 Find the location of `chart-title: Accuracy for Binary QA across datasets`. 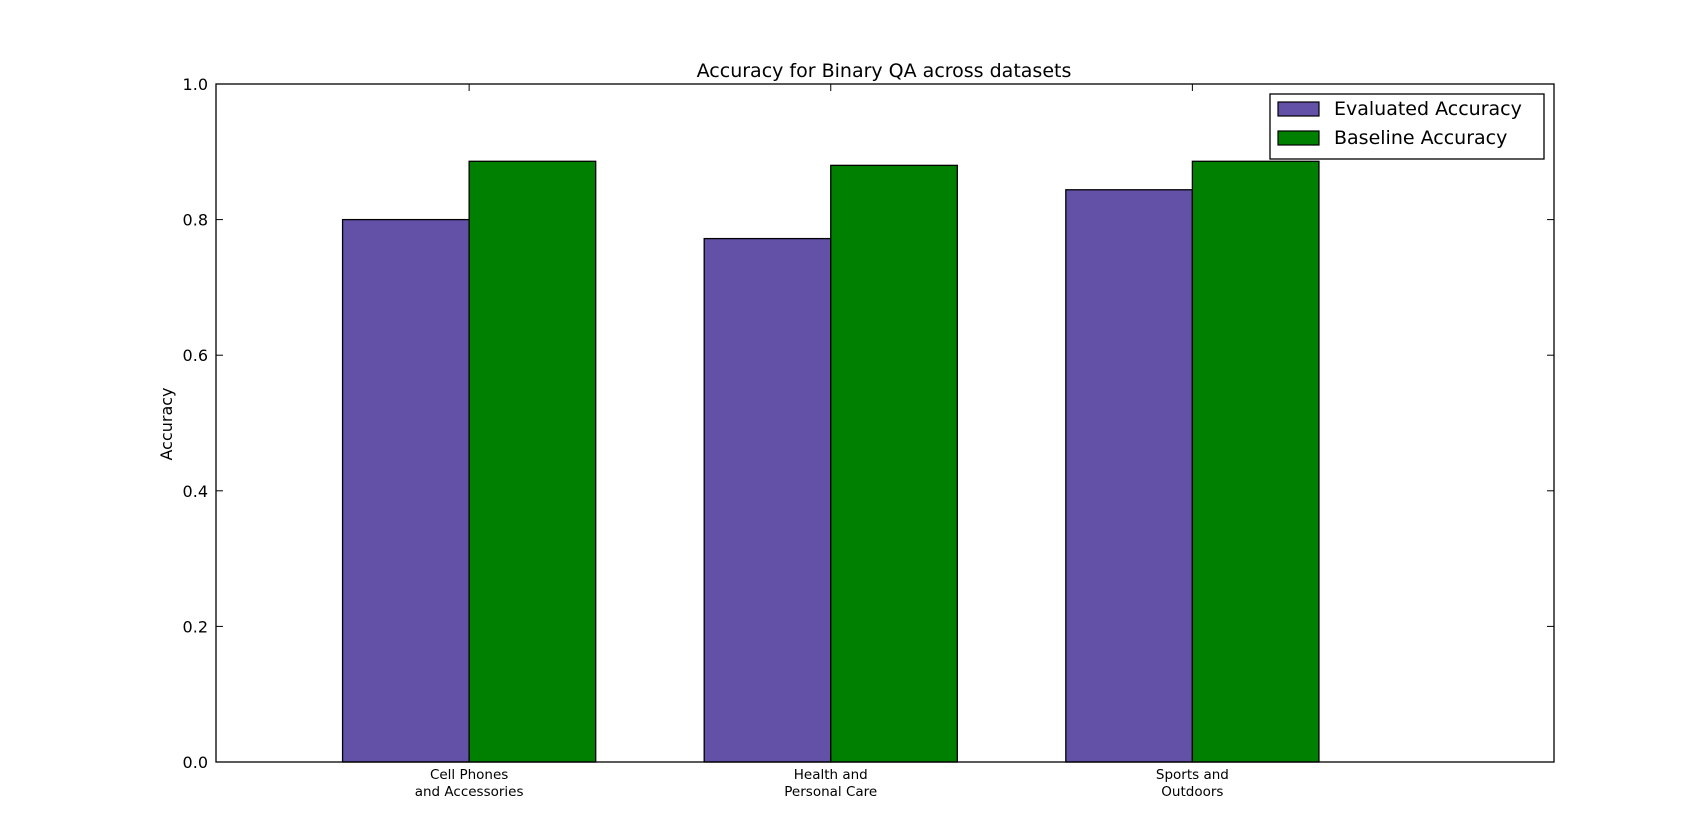

chart-title: Accuracy for Binary QA across datasets is located at coordinates (884, 71).